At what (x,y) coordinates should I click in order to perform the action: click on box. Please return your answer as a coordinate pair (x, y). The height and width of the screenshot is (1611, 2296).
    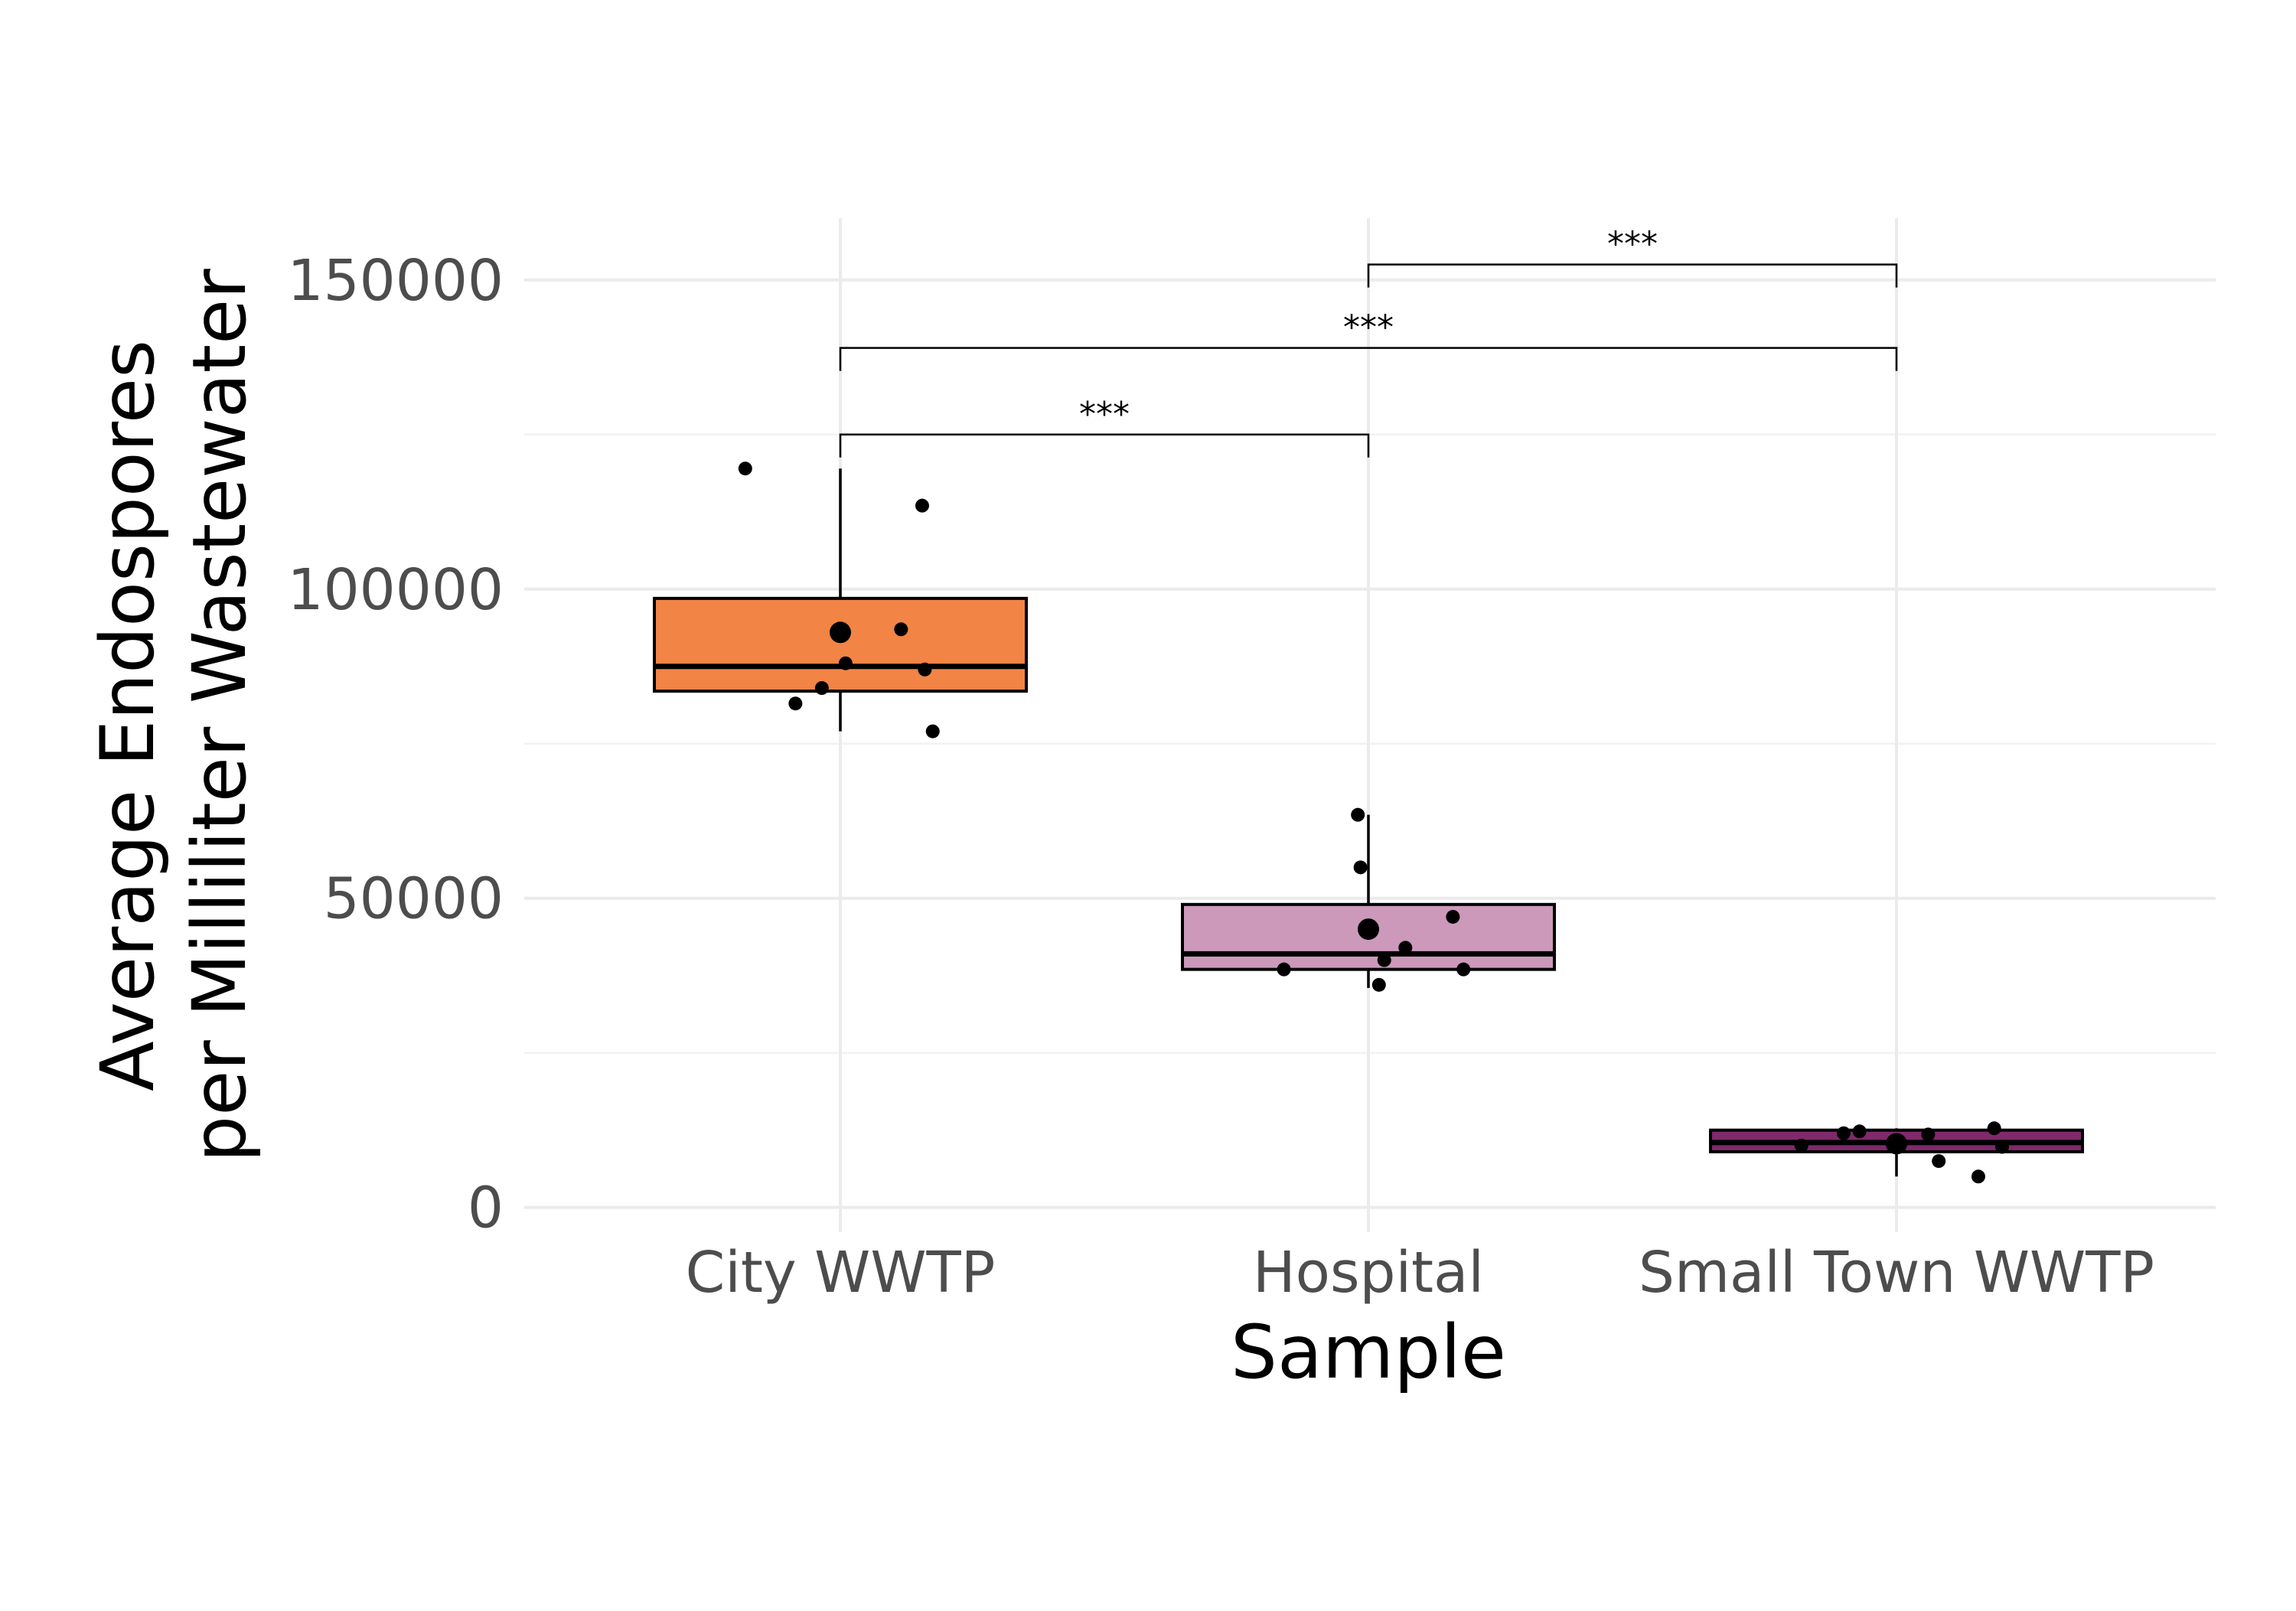
    Looking at the image, I should click on (840, 644).